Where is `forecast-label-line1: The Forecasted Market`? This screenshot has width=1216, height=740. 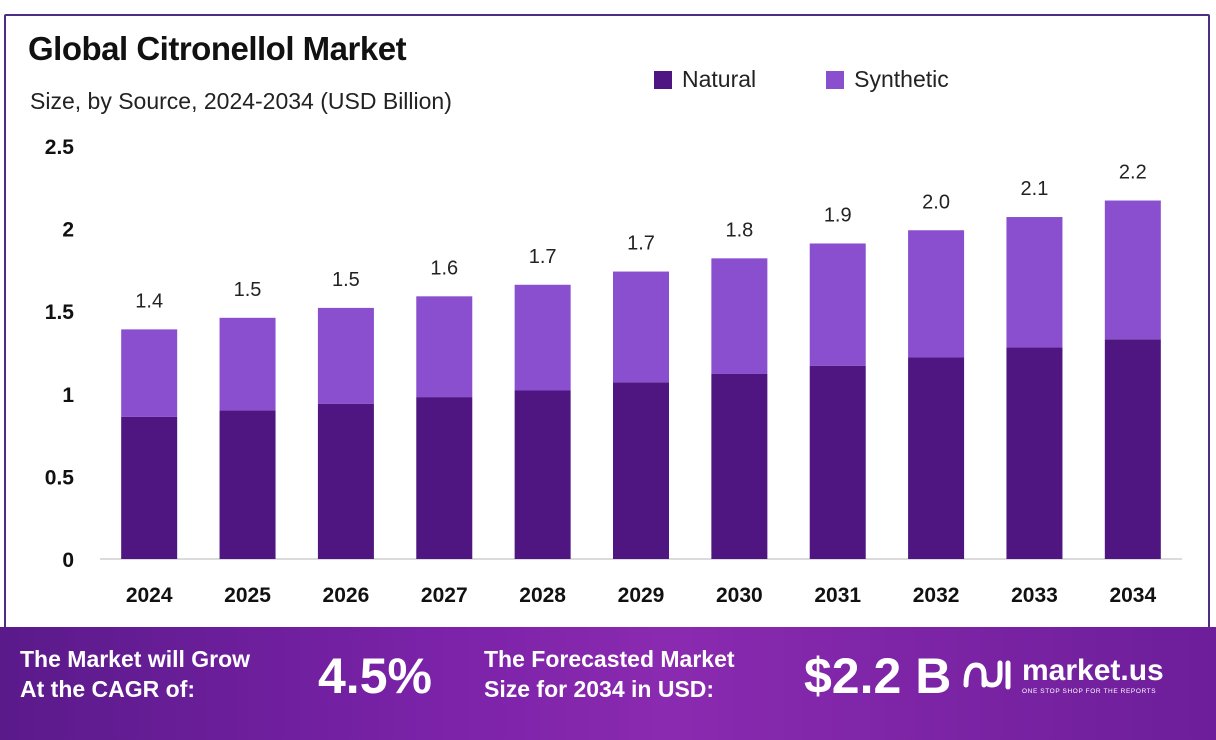 forecast-label-line1: The Forecasted Market is located at coordinates (609, 659).